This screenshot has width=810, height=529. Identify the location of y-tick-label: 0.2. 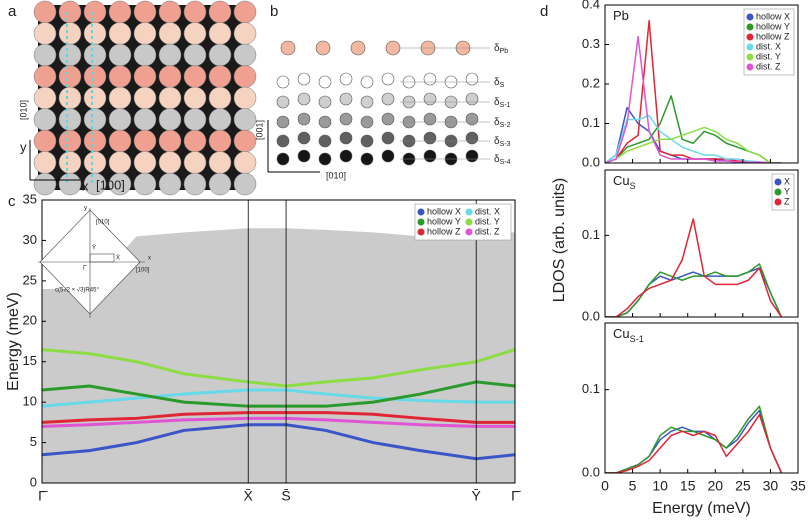
(591, 82).